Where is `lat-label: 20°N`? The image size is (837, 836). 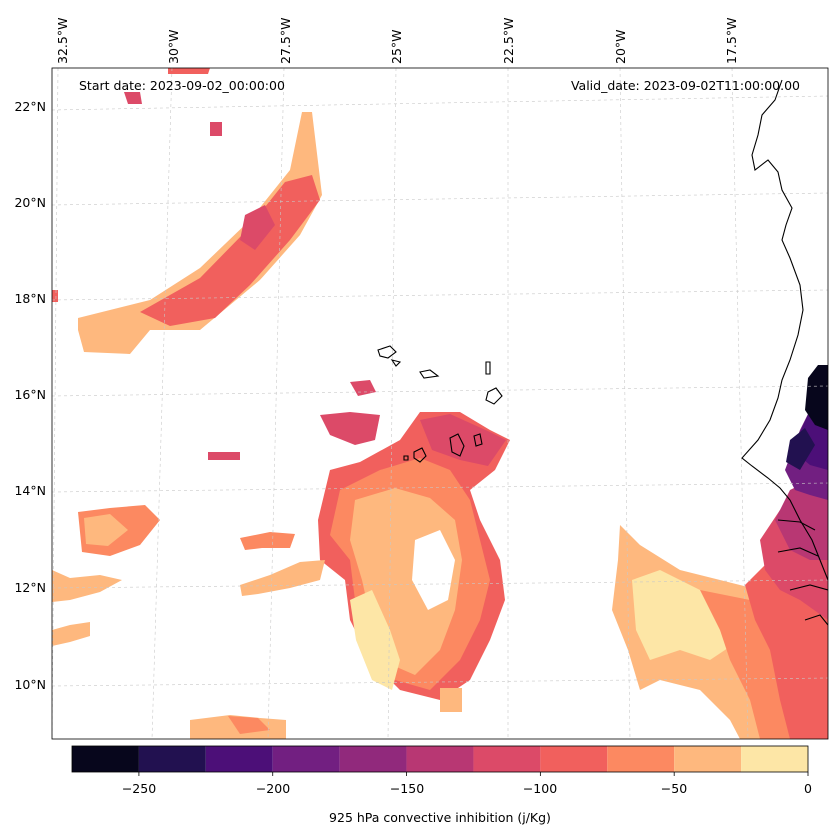
lat-label: 20°N is located at coordinates (30, 202).